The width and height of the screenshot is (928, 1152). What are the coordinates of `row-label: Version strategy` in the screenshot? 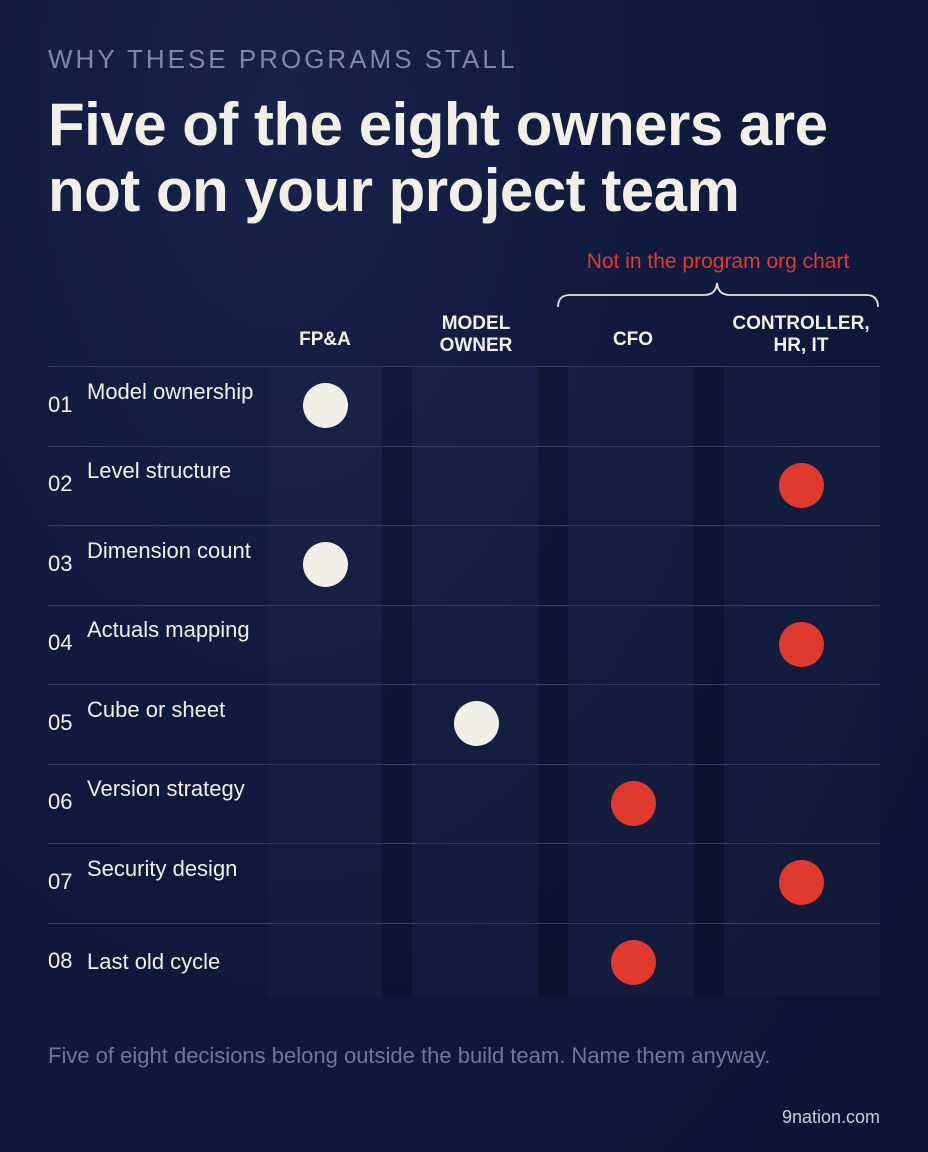 It's located at (166, 789).